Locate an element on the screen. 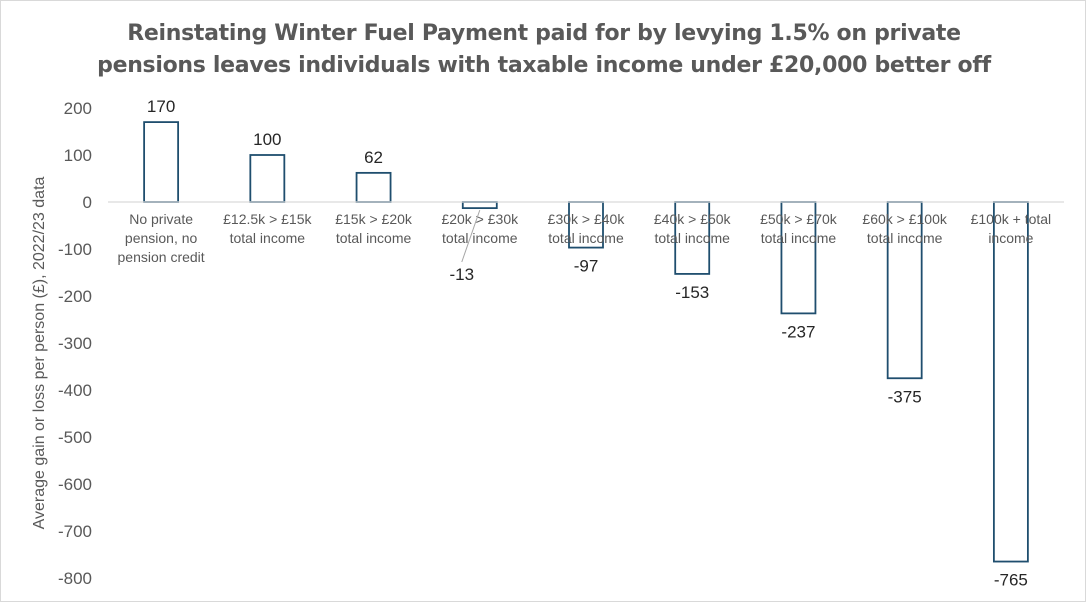  data-label: -237 is located at coordinates (798, 331).